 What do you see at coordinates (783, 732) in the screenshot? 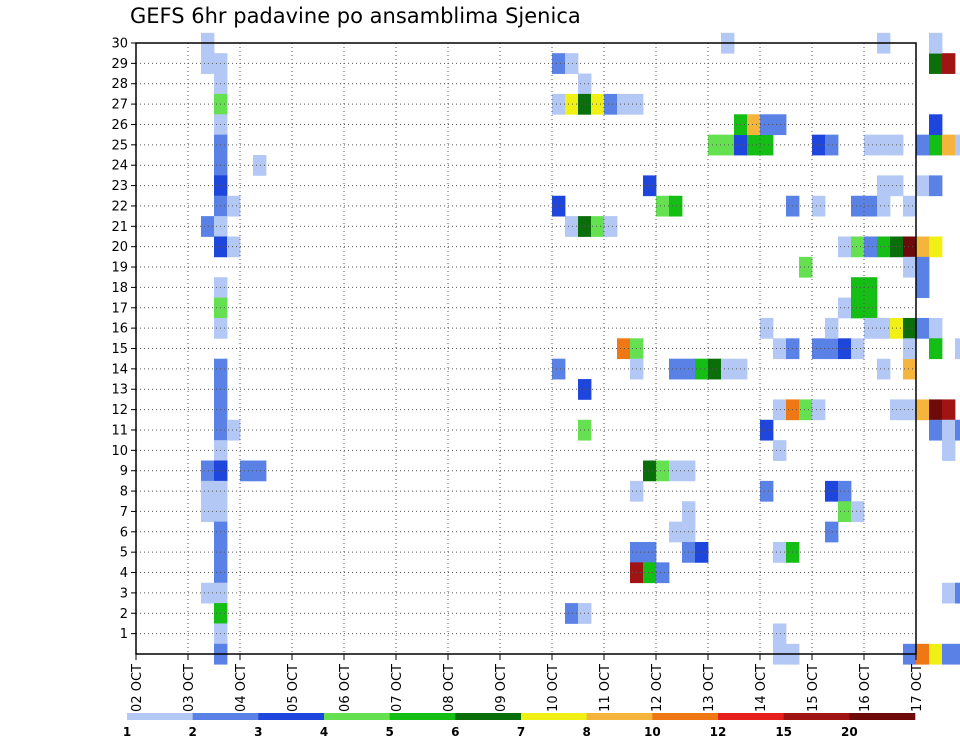
I see `colorbar-label: 15` at bounding box center [783, 732].